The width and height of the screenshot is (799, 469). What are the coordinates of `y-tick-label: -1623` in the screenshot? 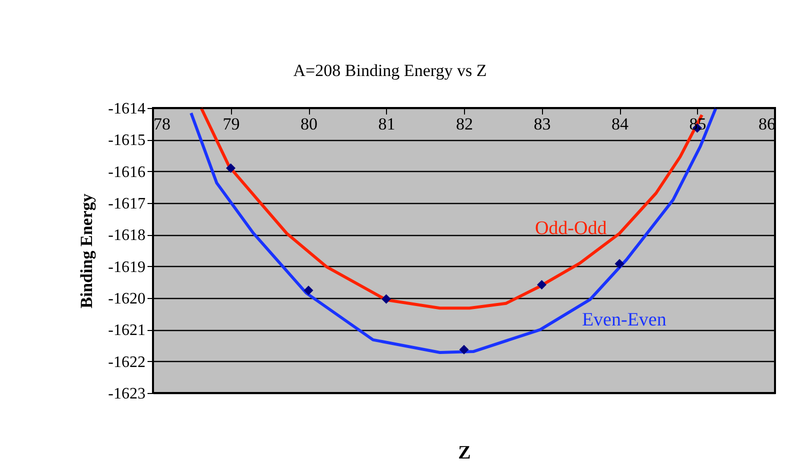 It's located at (127, 394).